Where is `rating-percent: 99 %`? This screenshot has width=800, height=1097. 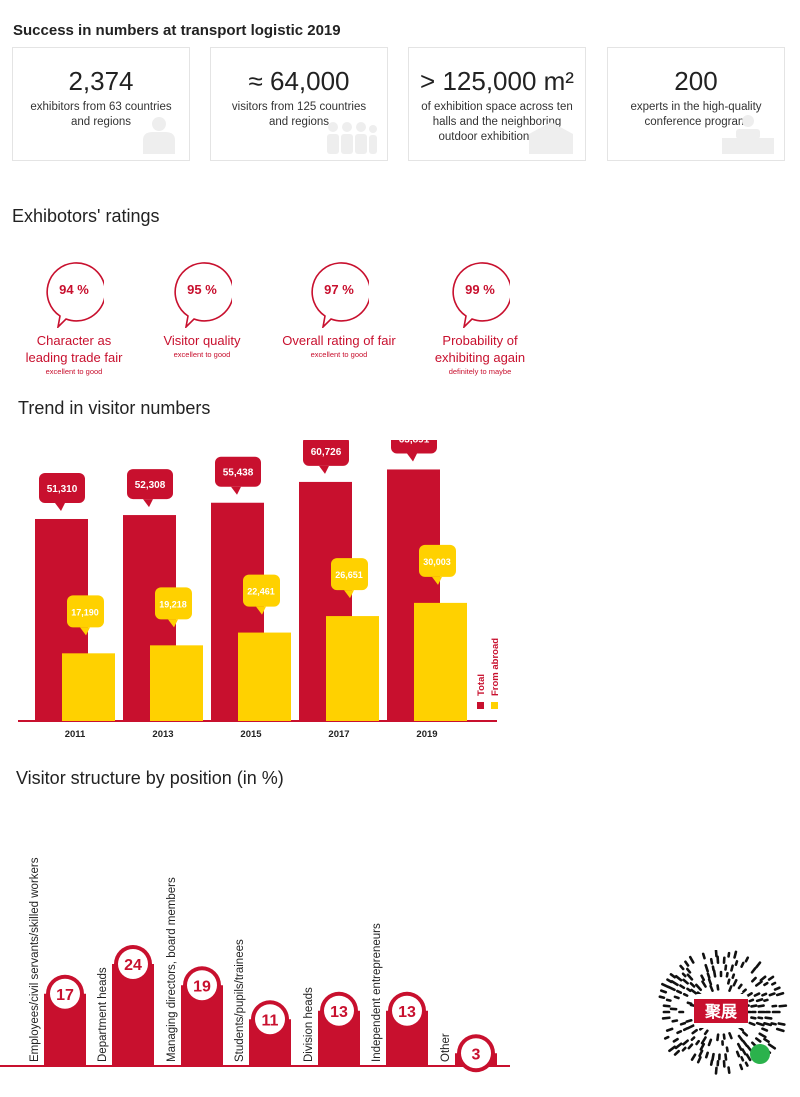 rating-percent: 99 % is located at coordinates (480, 289).